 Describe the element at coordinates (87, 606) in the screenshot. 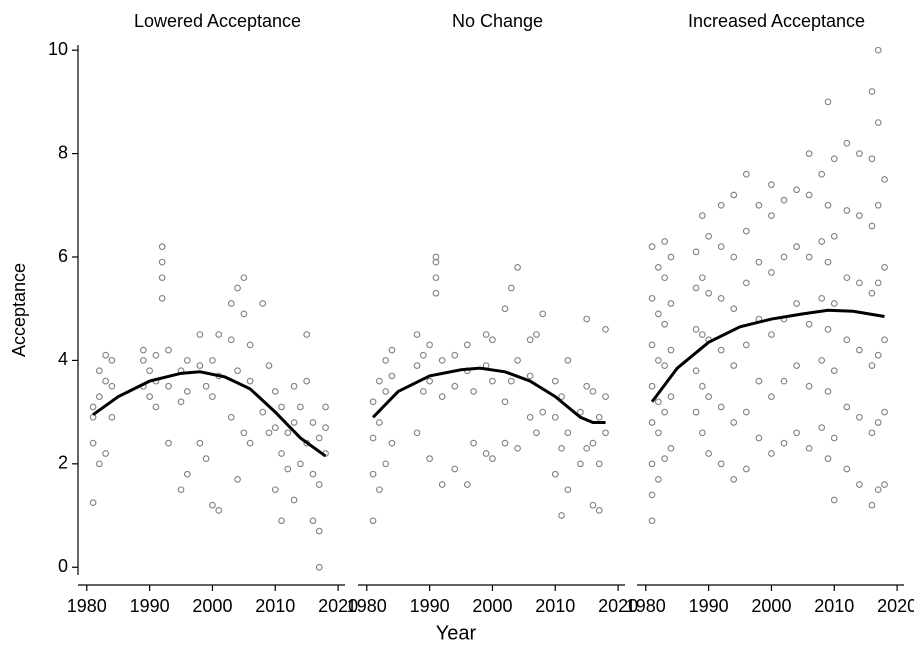

I see `x-tick-label: 1980` at that location.